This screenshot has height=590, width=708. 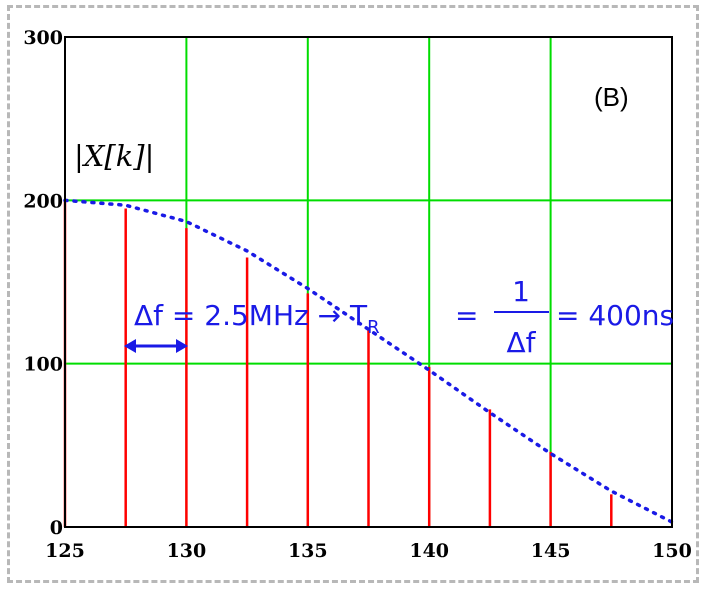 What do you see at coordinates (521, 342) in the screenshot?
I see `annotation-denominator: Δf` at bounding box center [521, 342].